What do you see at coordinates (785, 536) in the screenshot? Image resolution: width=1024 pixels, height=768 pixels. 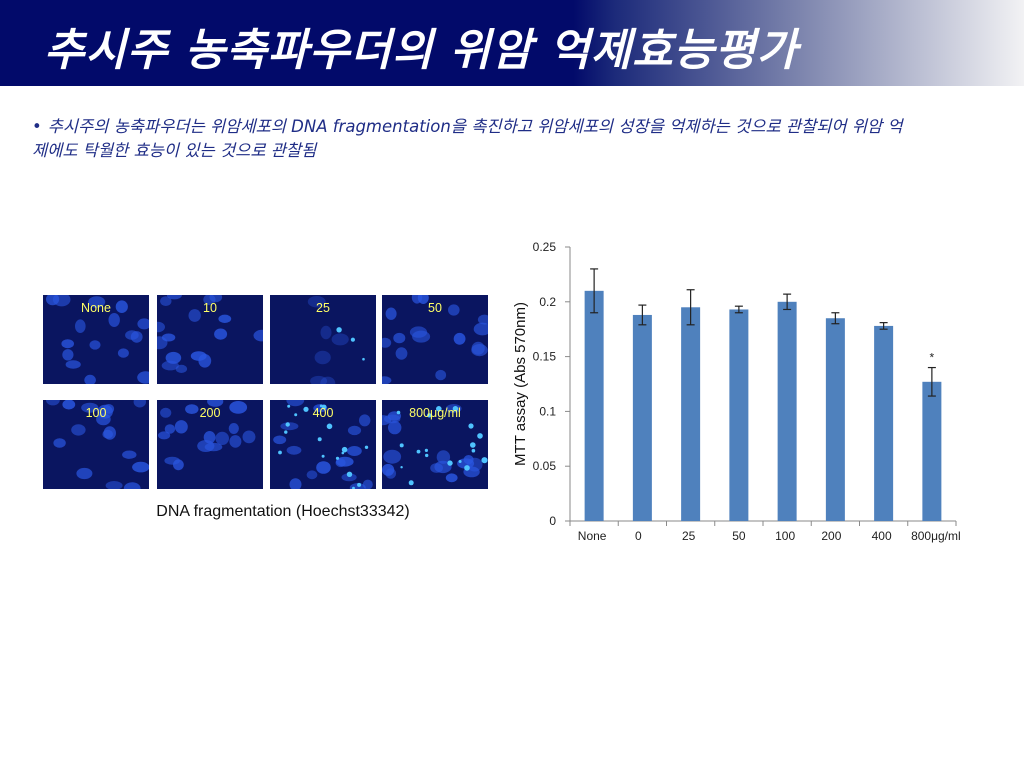 I see `x-tick-label: 100` at bounding box center [785, 536].